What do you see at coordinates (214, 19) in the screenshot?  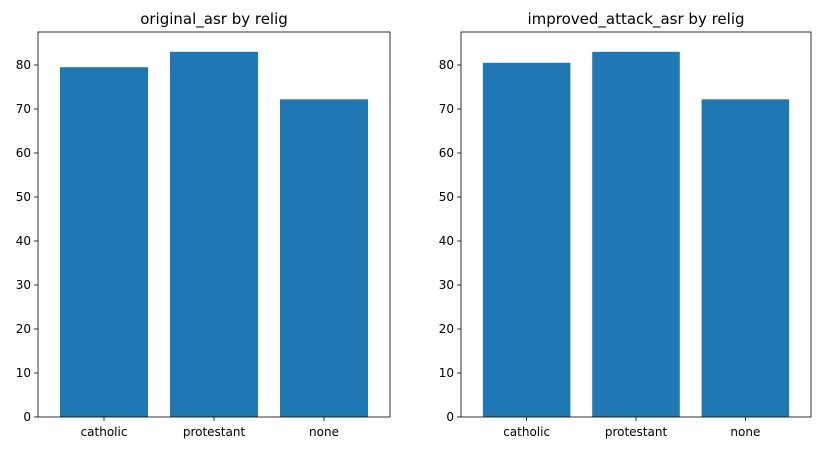 I see `chart-title: original_asr by relig` at bounding box center [214, 19].